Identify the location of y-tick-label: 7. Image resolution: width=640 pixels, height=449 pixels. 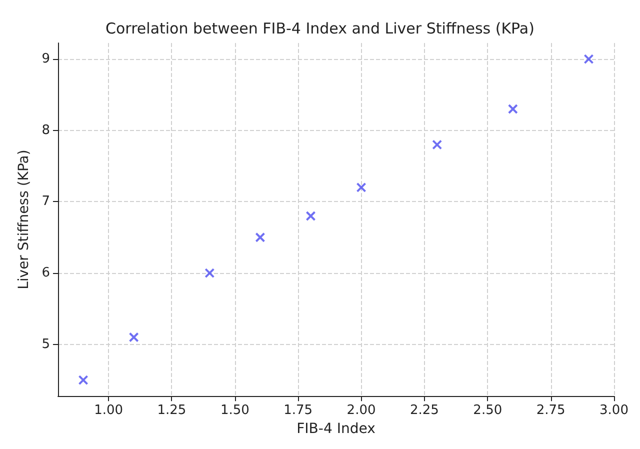
(46, 202).